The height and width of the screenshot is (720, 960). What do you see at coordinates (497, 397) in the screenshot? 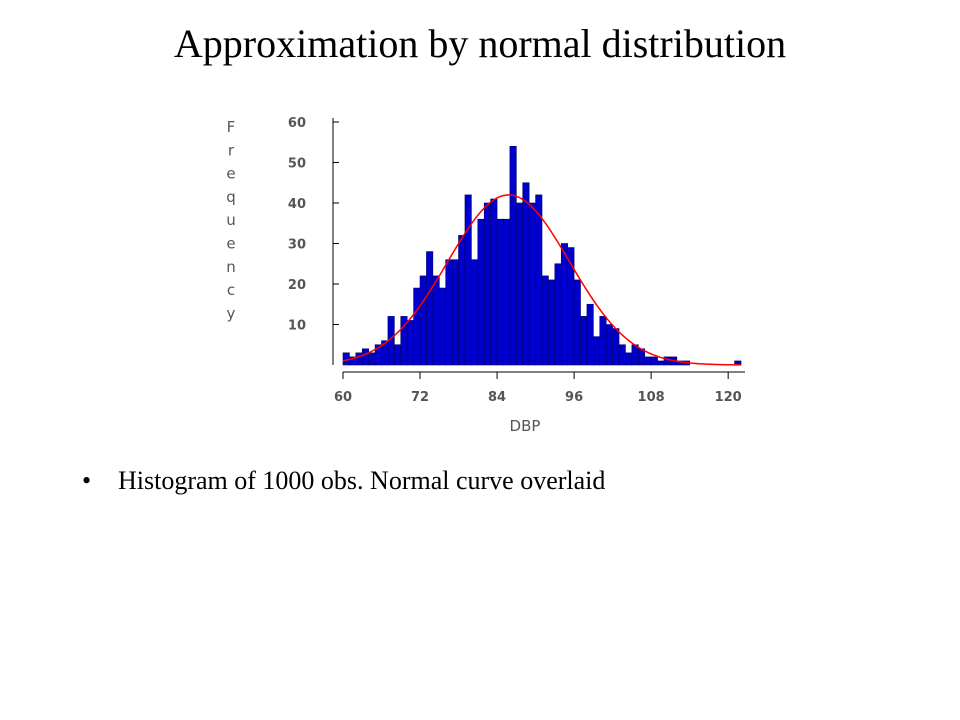
I see `x-tick-label: 84` at bounding box center [497, 397].